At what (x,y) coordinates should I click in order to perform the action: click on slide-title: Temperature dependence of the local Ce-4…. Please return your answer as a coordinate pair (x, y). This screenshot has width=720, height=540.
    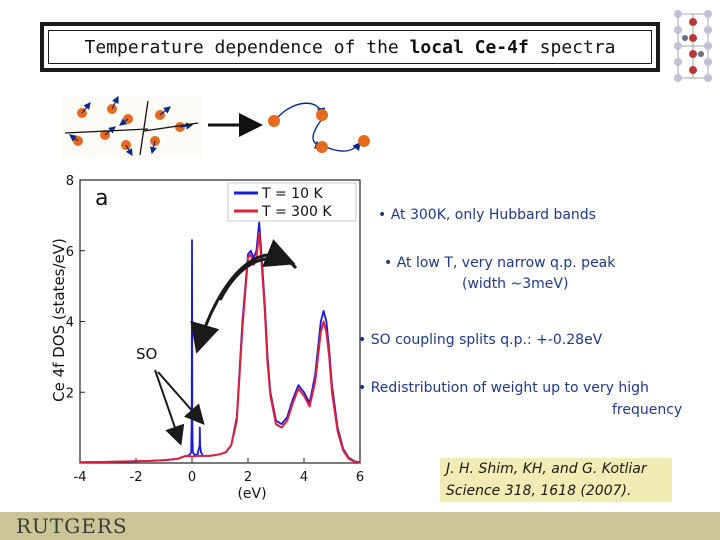
    Looking at the image, I should click on (349, 47).